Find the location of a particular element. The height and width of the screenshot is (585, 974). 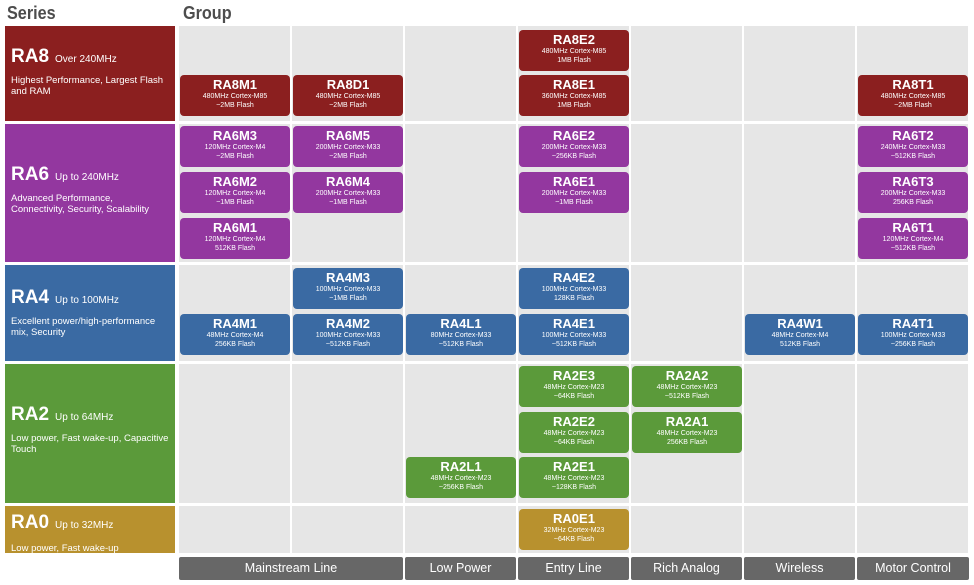

series-block-ra0: RA0 Up to 32MHz Low power, Fast wake-up is located at coordinates (90, 530).